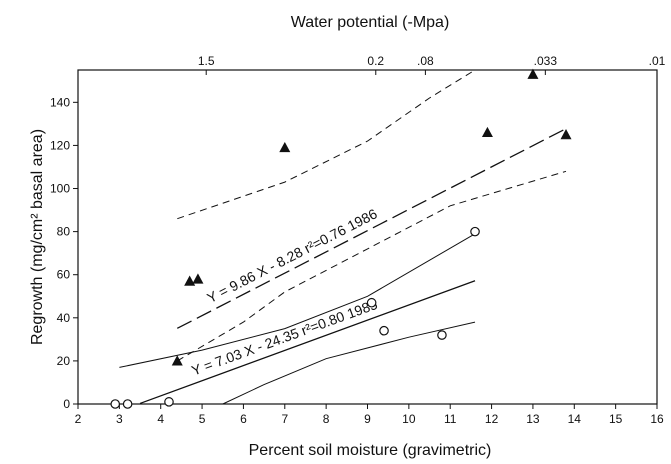  What do you see at coordinates (60, 145) in the screenshot?
I see `y-tick-label: 120` at bounding box center [60, 145].